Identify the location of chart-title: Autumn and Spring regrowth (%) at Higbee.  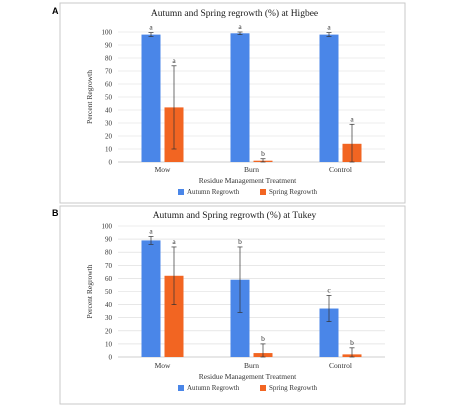
(234, 13).